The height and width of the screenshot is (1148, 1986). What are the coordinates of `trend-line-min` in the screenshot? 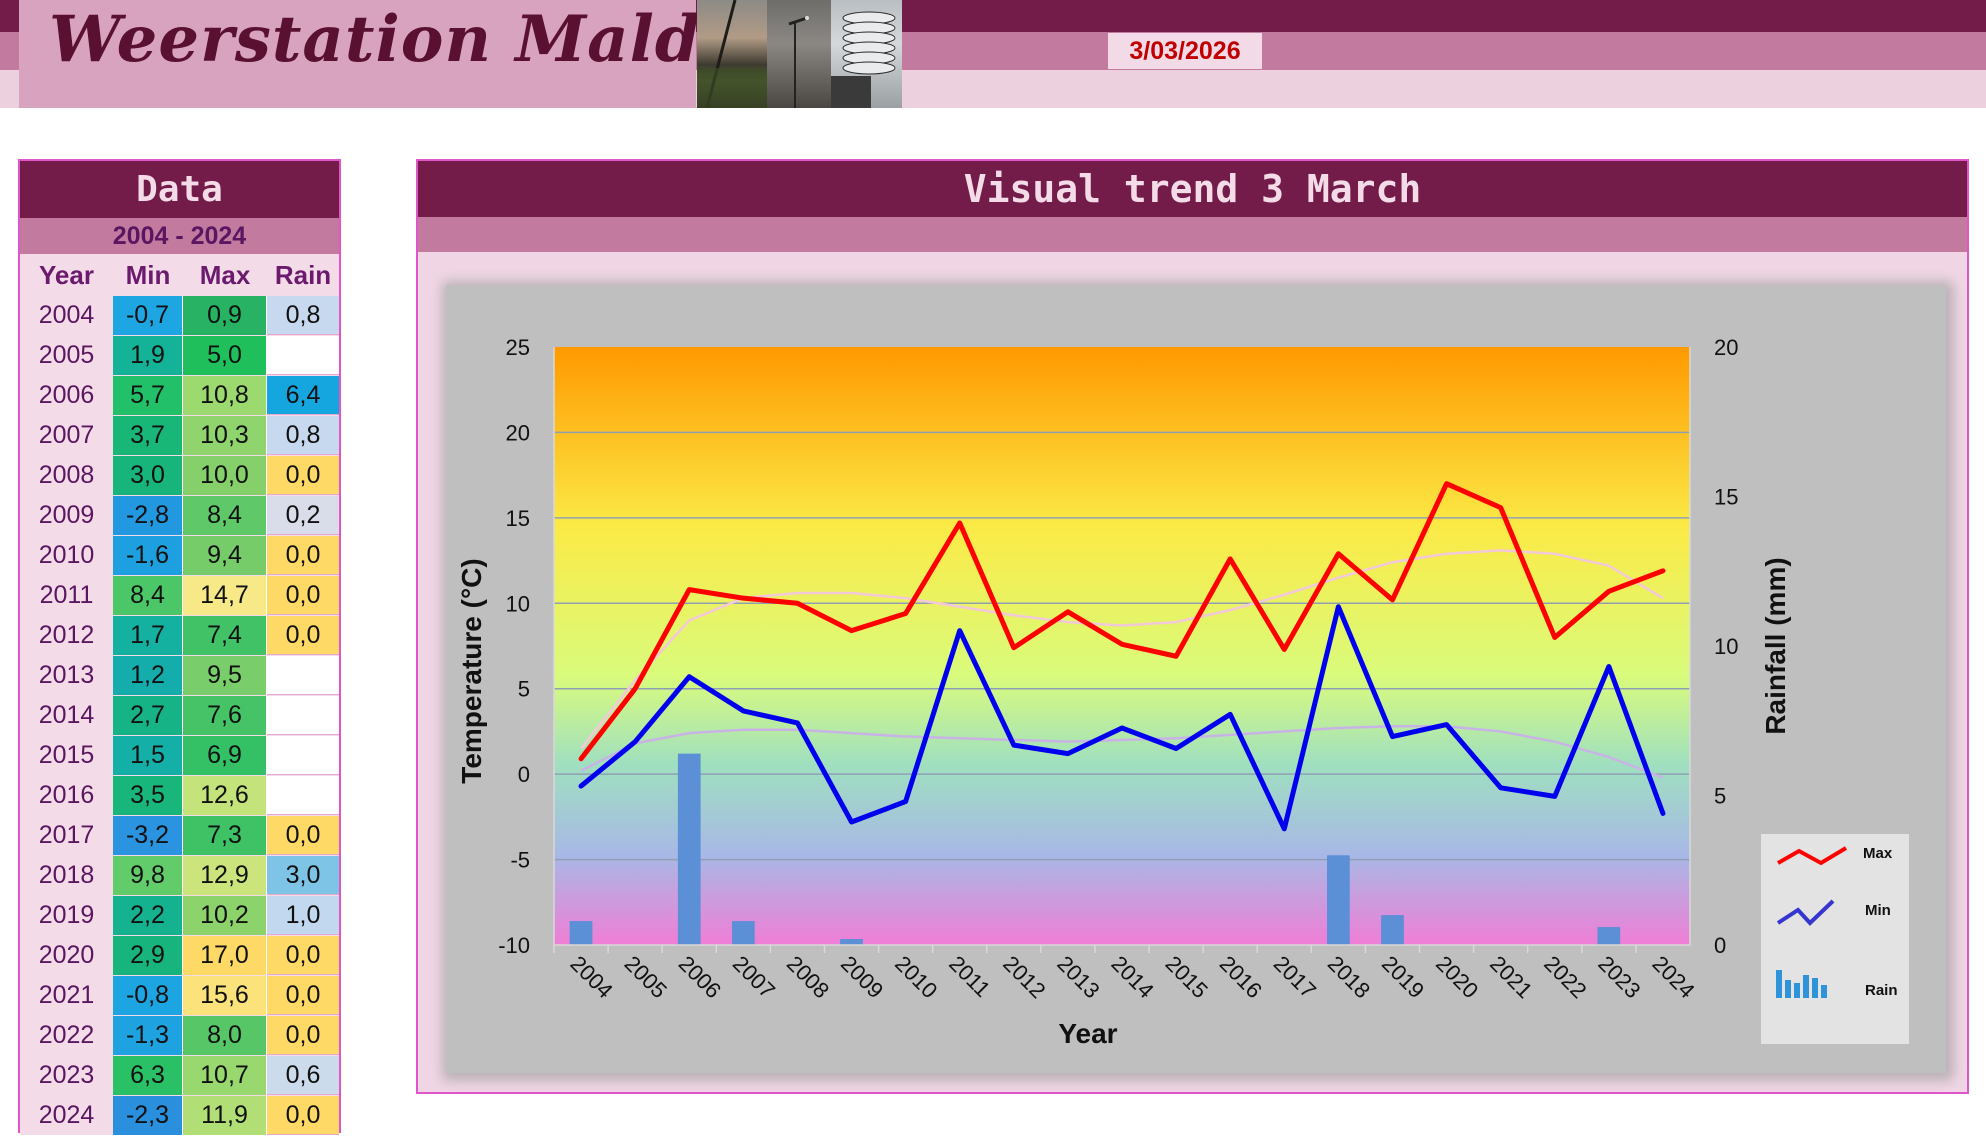 It's located at (1122, 752).